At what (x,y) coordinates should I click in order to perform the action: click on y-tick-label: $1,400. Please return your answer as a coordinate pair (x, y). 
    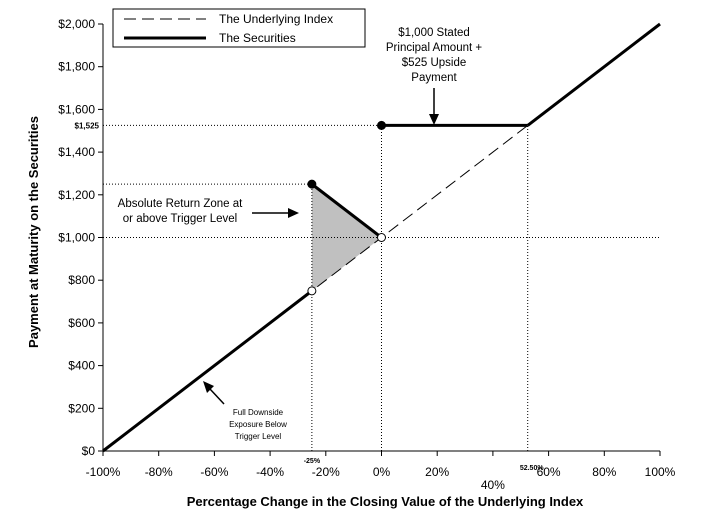
    Looking at the image, I should click on (76, 152).